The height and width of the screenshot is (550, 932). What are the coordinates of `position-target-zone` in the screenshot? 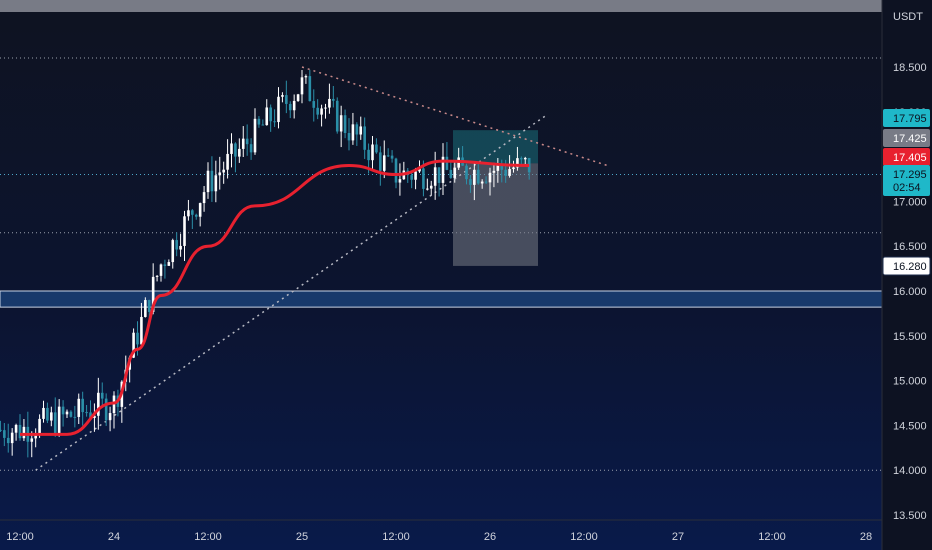 It's located at (495, 147).